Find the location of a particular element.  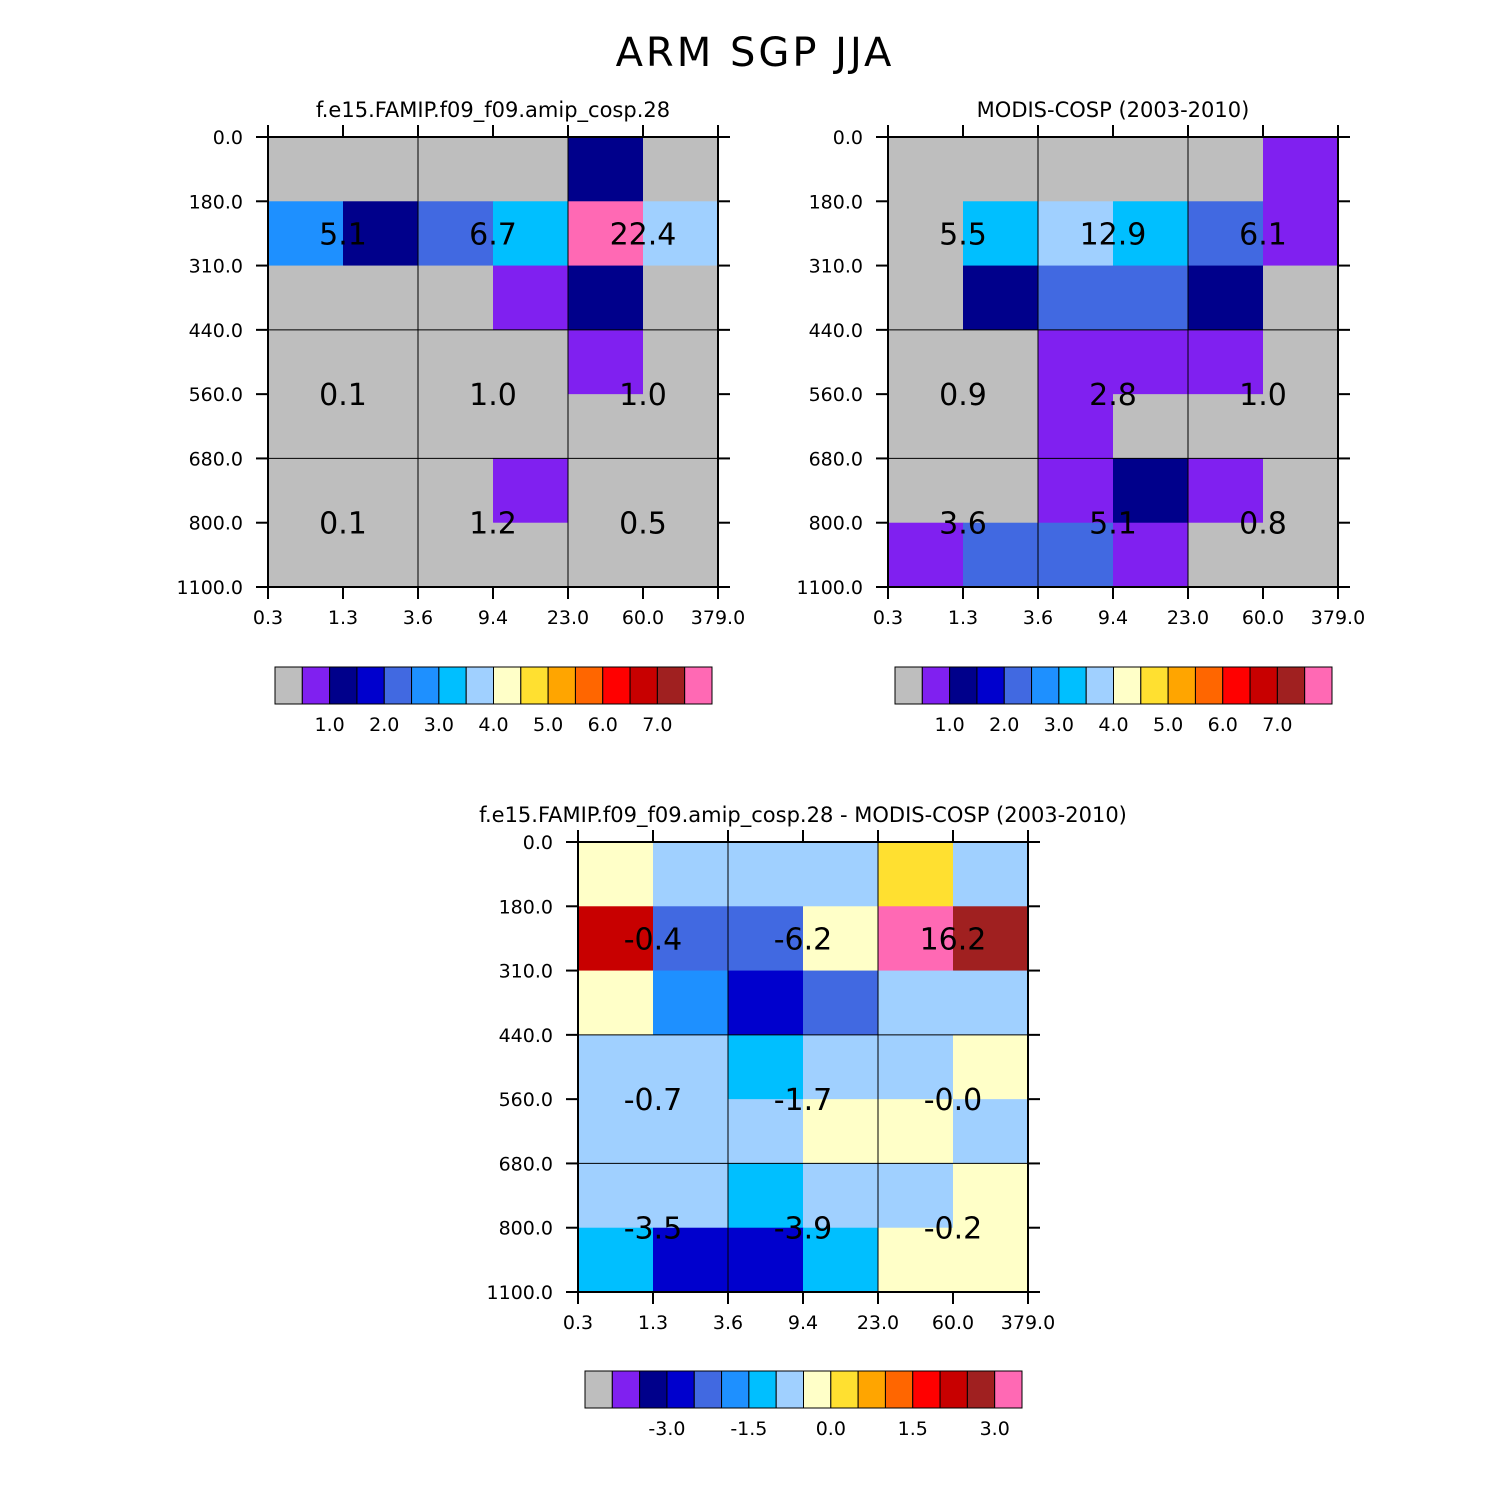

colorbar-label: 4.0 is located at coordinates (1113, 725).